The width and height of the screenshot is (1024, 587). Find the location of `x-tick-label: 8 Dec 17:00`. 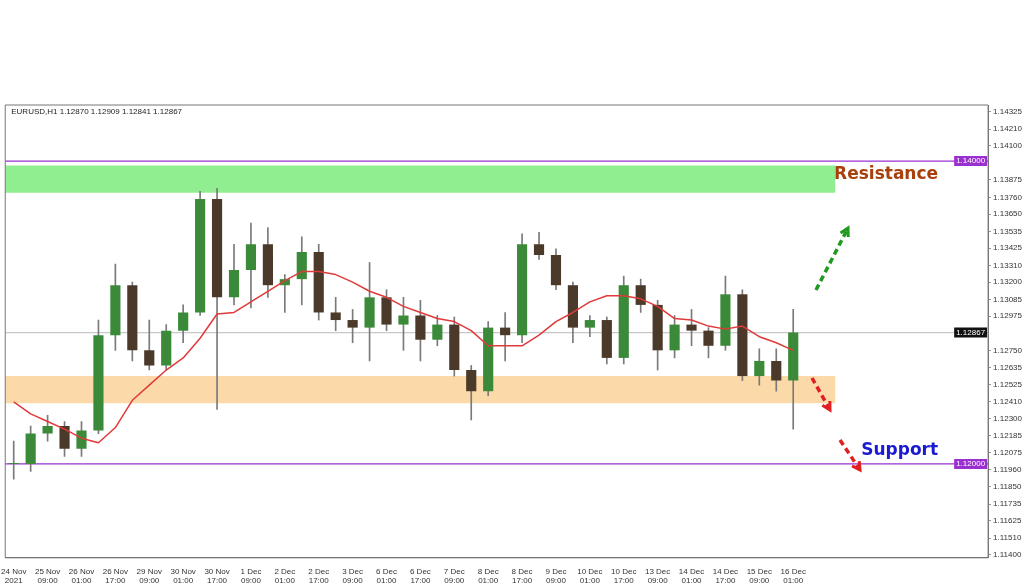

x-tick-label: 8 Dec 17:00 is located at coordinates (522, 576).